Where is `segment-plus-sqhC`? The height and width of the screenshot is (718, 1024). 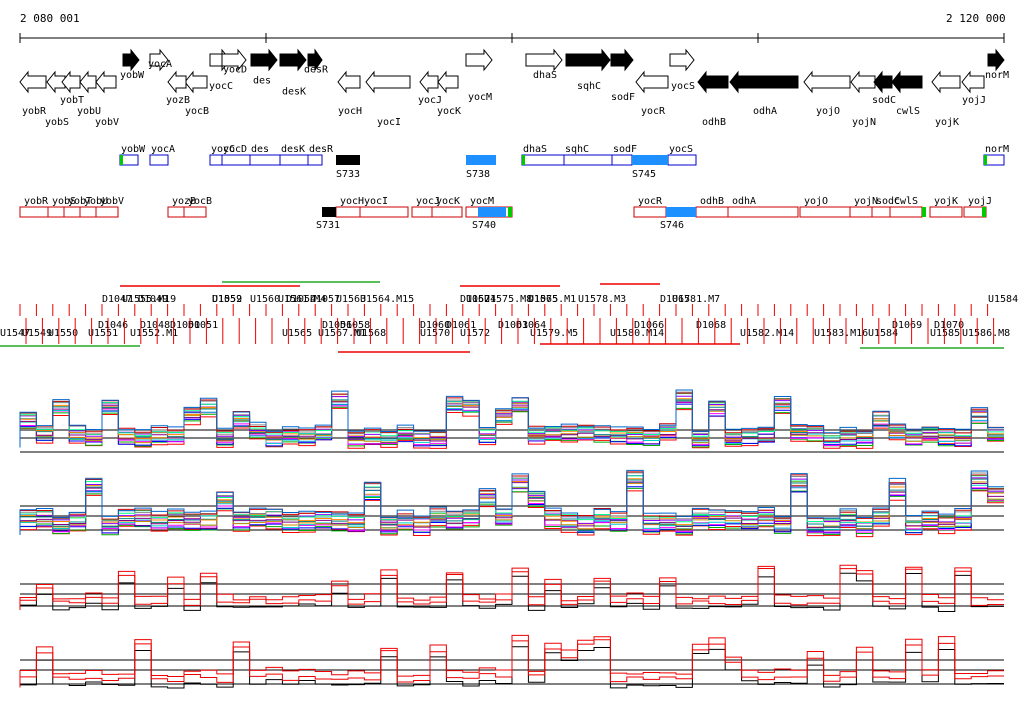
segment-plus-sqhC is located at coordinates (588, 160).